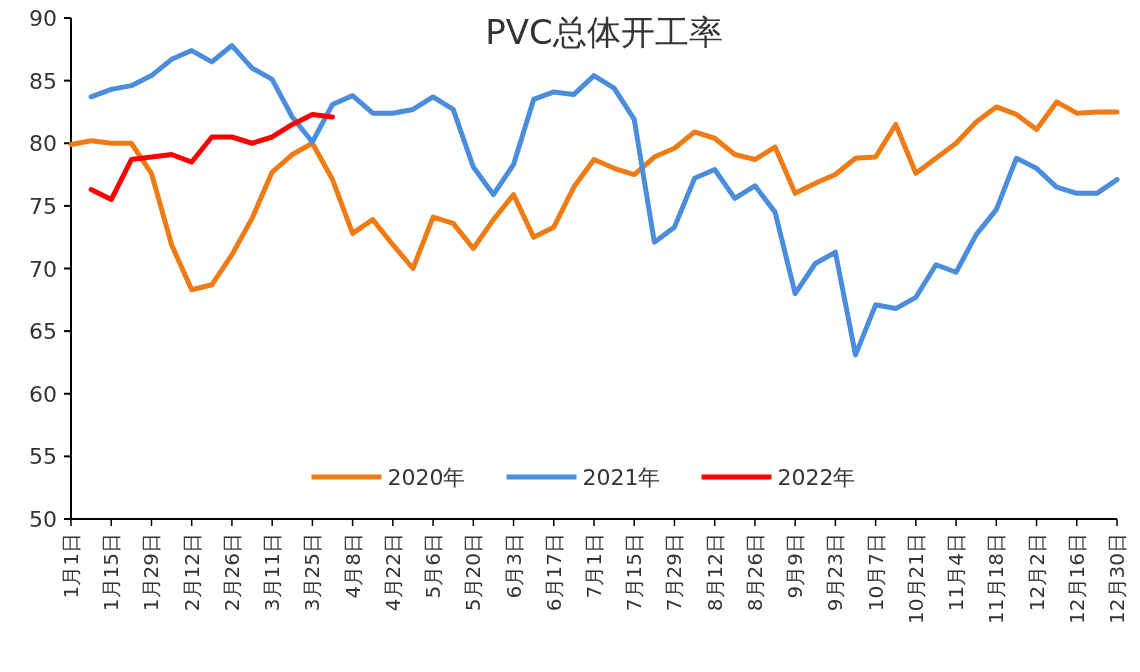 The image size is (1140, 672). I want to click on x-tick-label: 9月9日, so click(795, 566).